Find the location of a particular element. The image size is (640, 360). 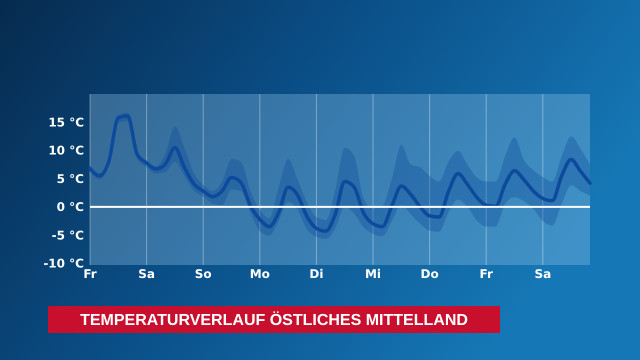

x-tick-label: Mo is located at coordinates (260, 274).